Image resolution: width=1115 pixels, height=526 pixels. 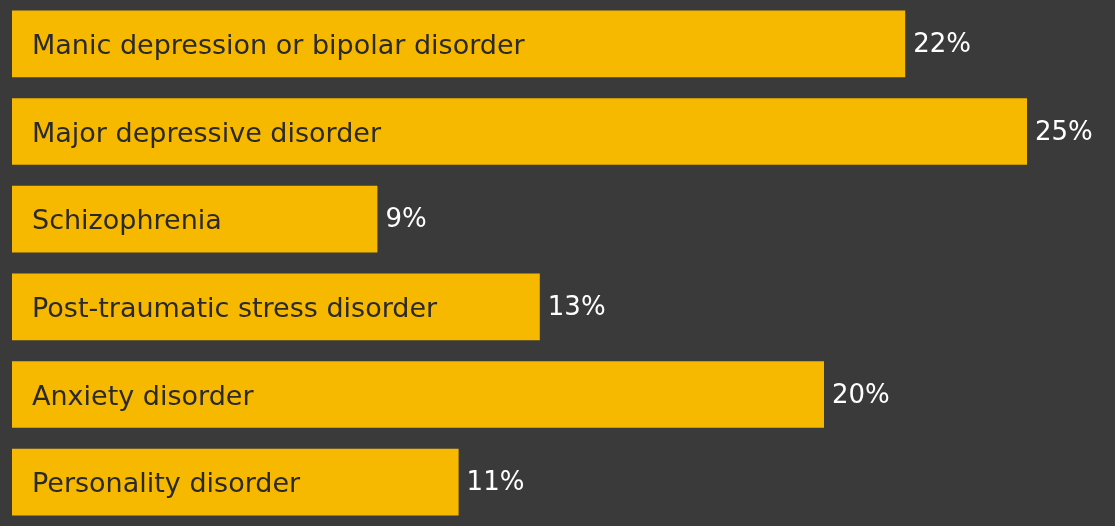 I want to click on data-label: 13%, so click(x=576, y=305).